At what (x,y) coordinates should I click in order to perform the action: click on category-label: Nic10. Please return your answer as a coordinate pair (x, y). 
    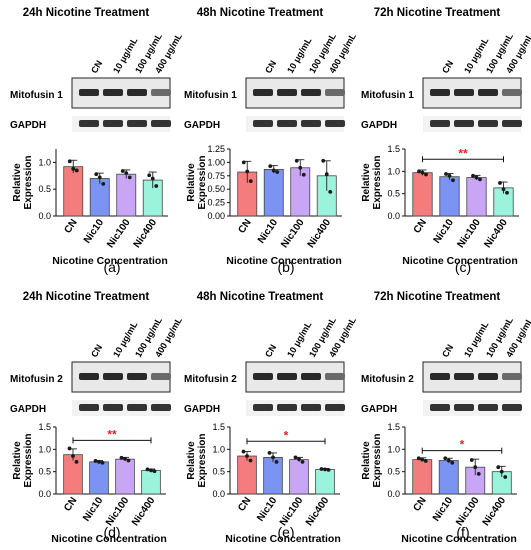
    Looking at the image, I should click on (444, 231).